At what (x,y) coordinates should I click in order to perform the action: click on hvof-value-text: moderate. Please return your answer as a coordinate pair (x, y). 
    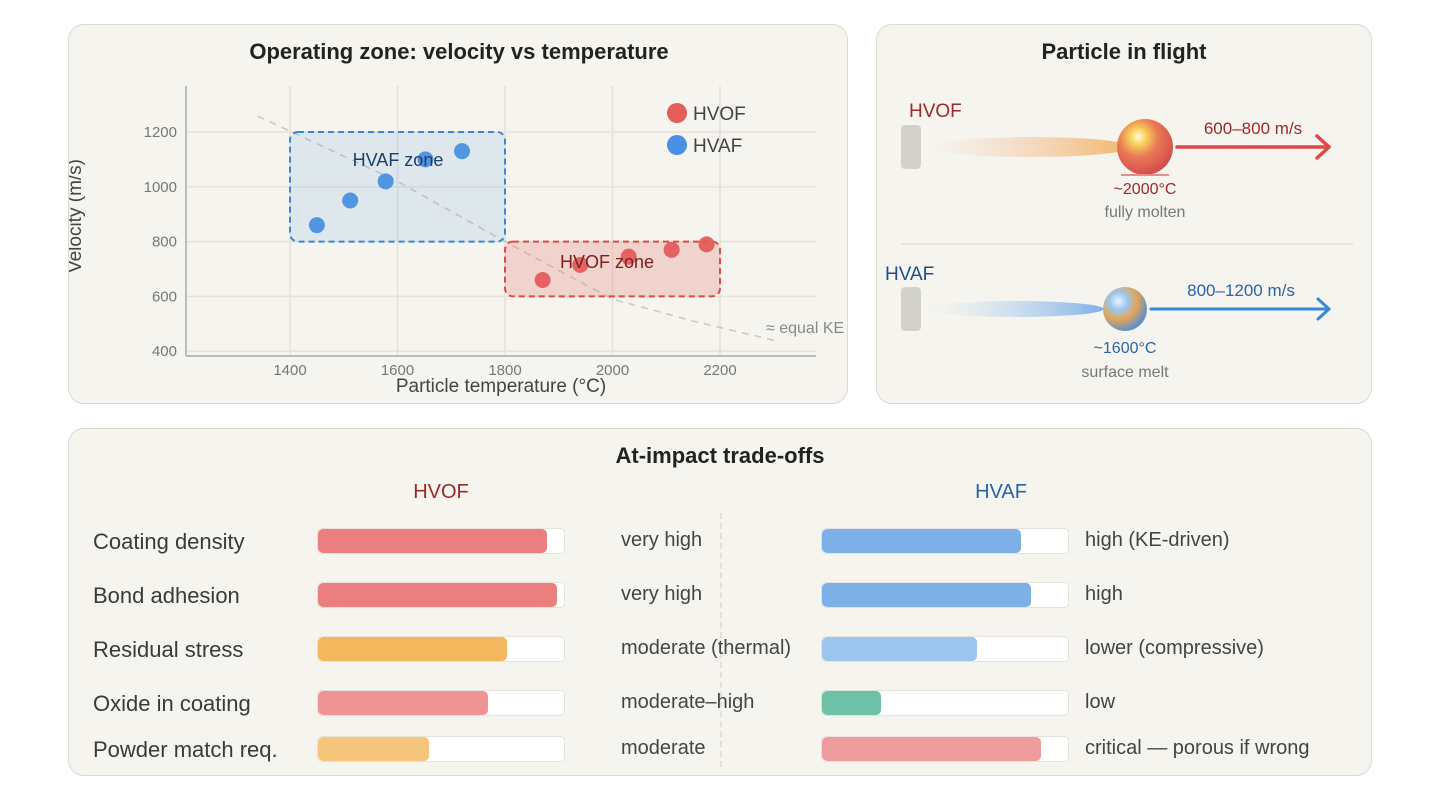
    Looking at the image, I should click on (663, 748).